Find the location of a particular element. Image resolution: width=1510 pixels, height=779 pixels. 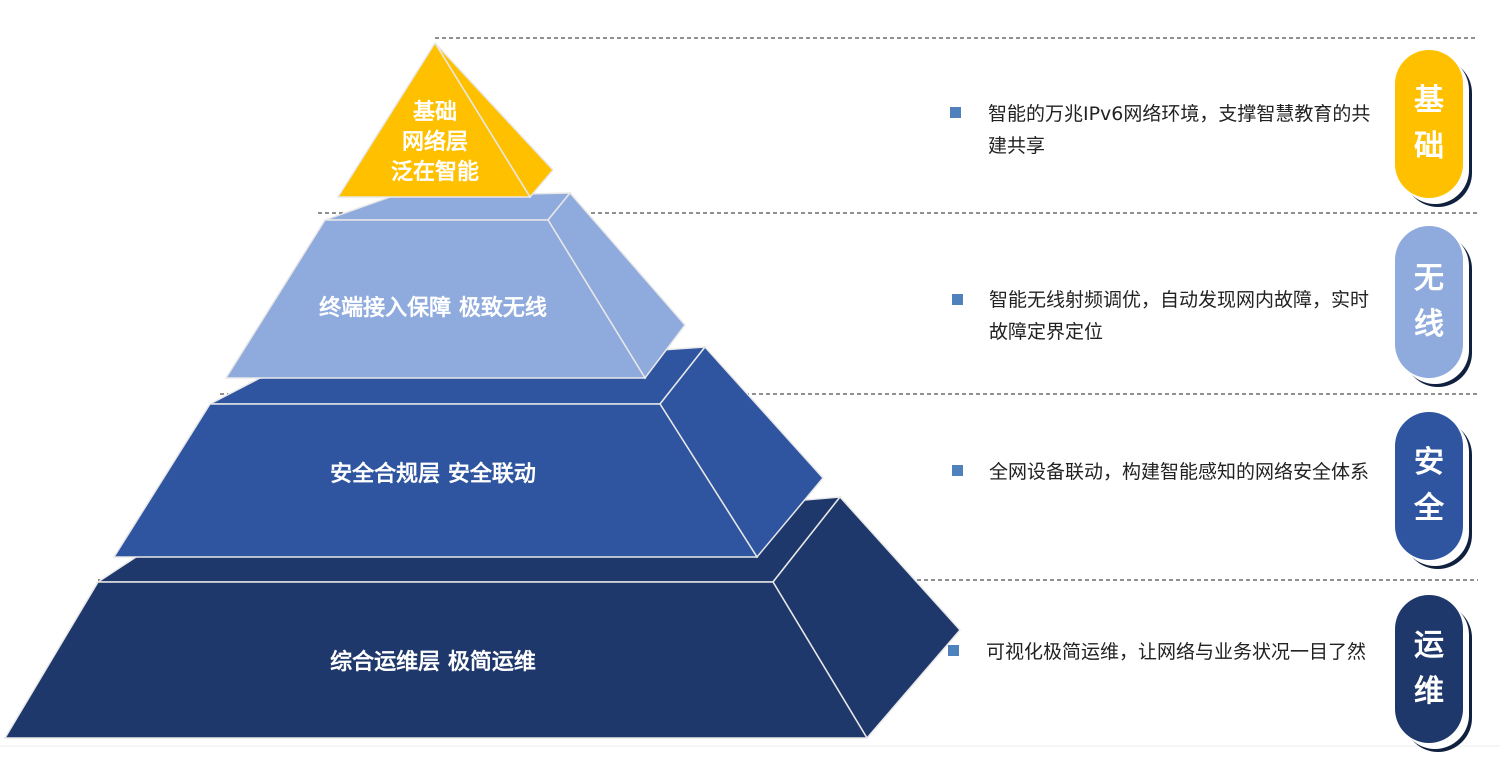

layer-4-description: 可视化极简运维，让网络与业务状况一目了然 is located at coordinates (1176, 652).